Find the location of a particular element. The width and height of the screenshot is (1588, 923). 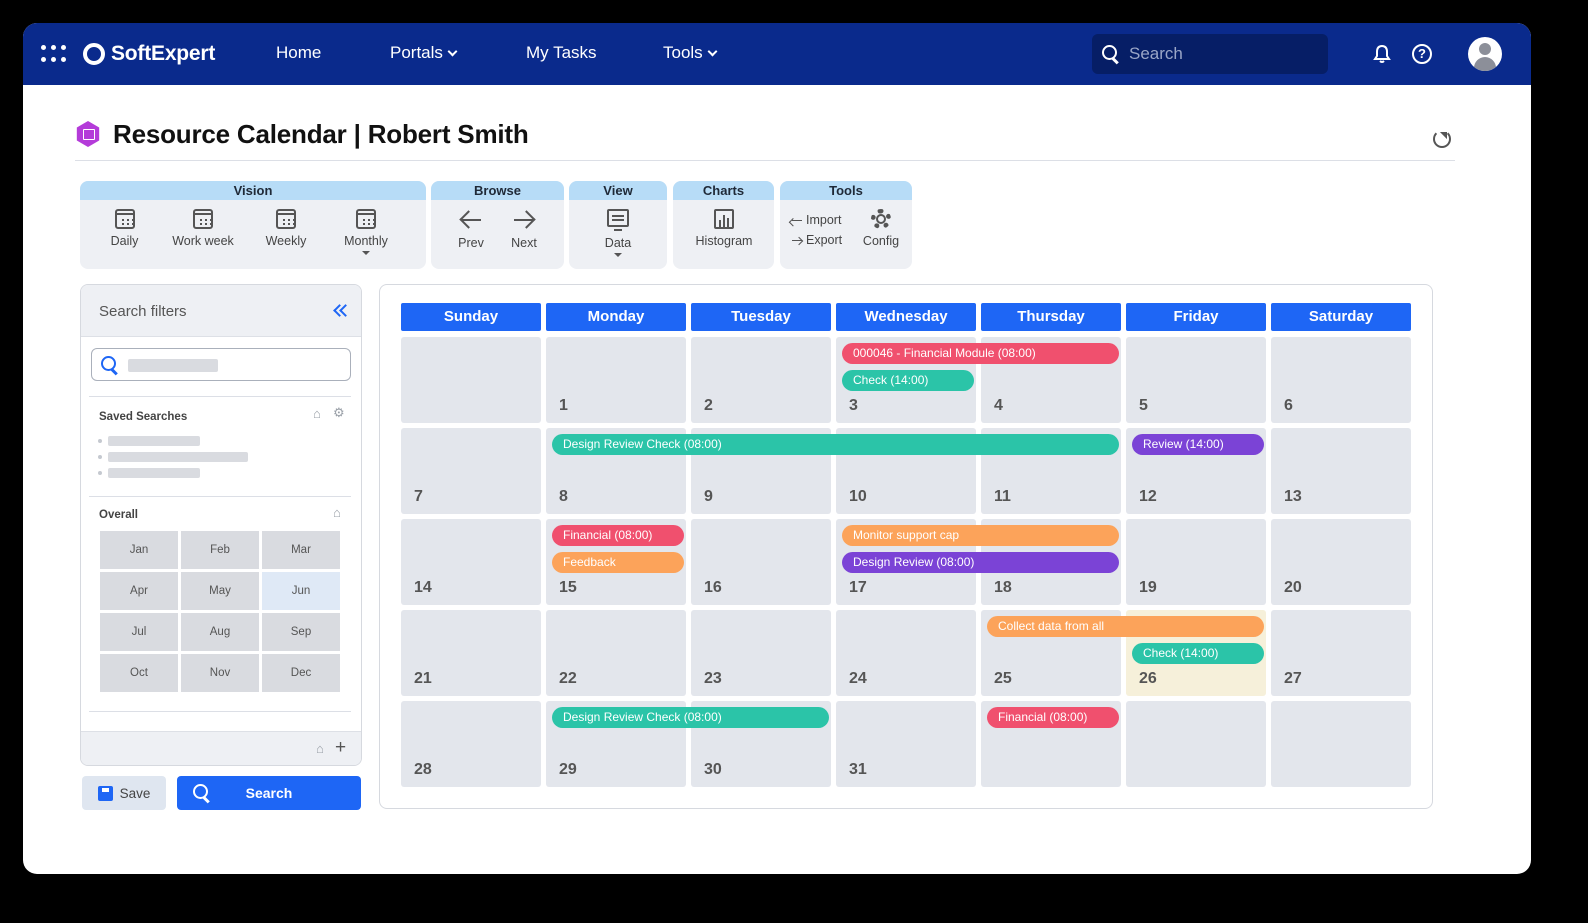

calendar-day-cell: 21 is located at coordinates (471, 653).